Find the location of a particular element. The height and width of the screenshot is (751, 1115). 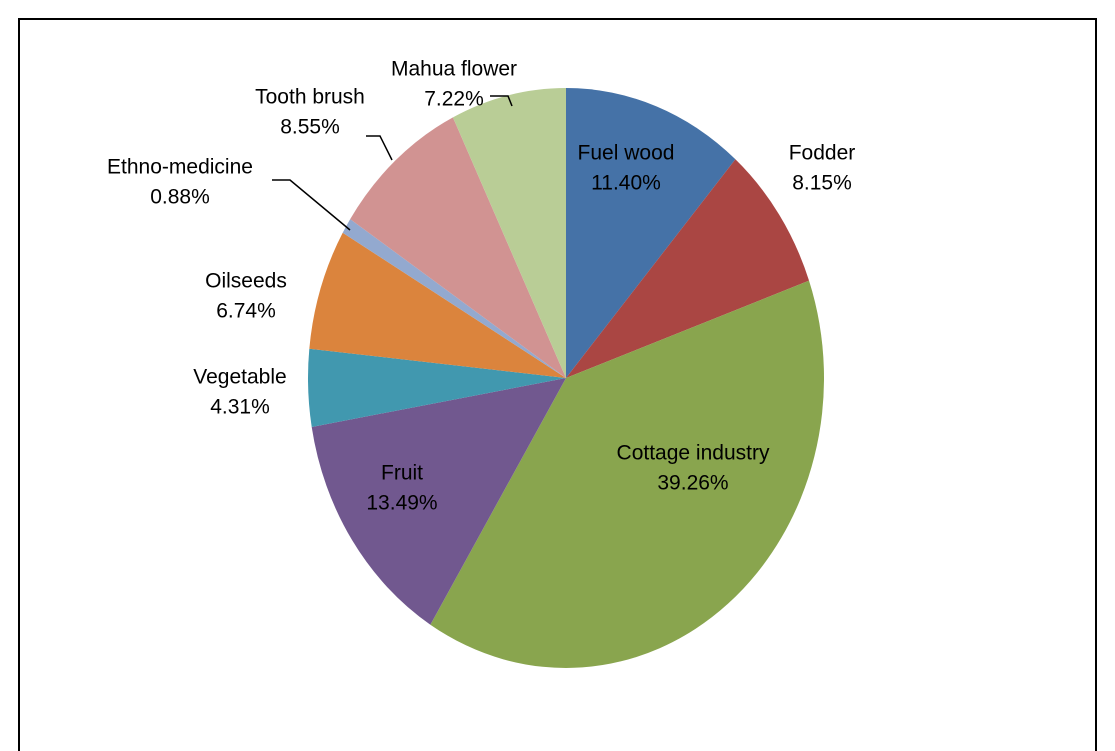

slice-label: Fodder is located at coordinates (822, 153).